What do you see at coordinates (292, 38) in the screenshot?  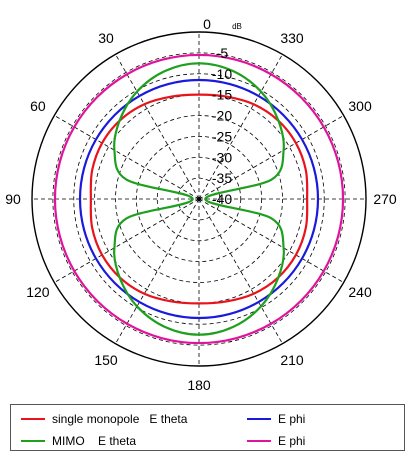 I see `angle-tick-label: 330` at bounding box center [292, 38].